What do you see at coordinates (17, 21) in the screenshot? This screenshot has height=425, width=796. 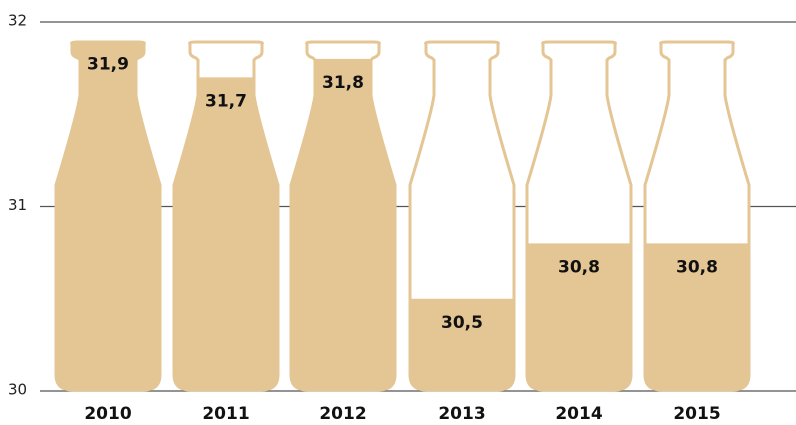 I see `y-tick-label: 32` at bounding box center [17, 21].